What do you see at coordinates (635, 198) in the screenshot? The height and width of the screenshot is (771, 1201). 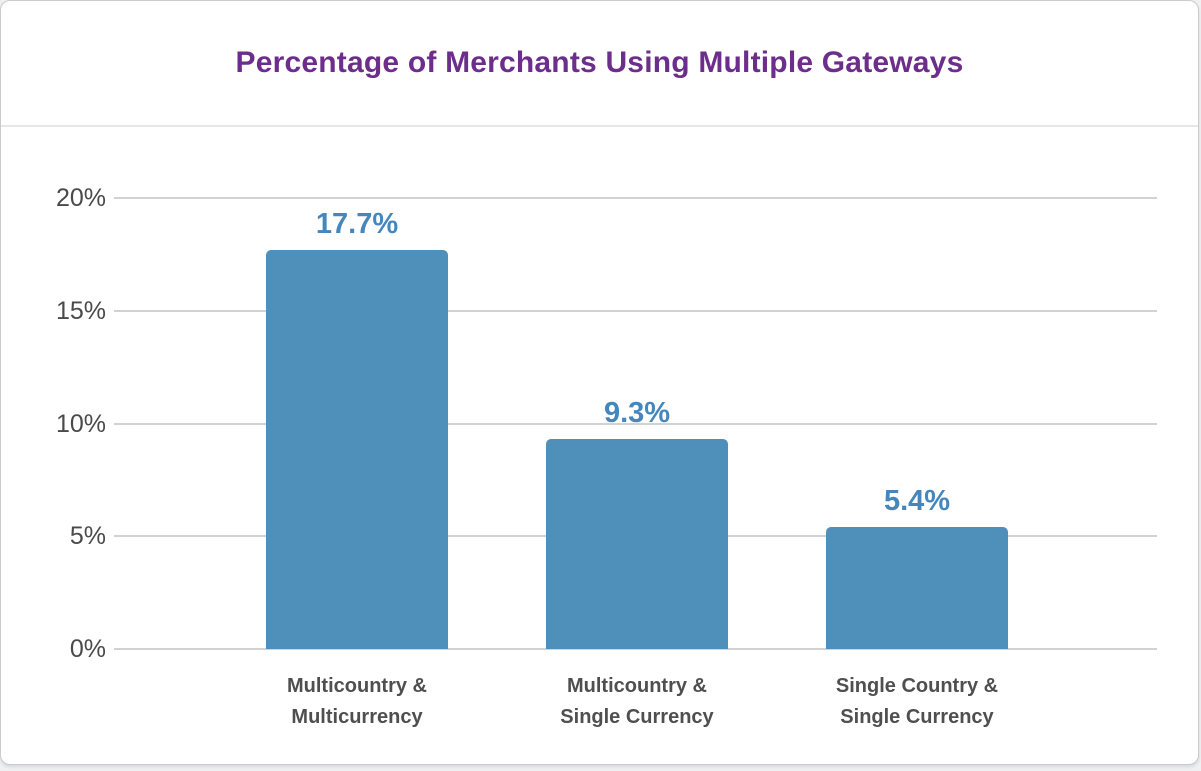 I see `gridline-20pct` at bounding box center [635, 198].